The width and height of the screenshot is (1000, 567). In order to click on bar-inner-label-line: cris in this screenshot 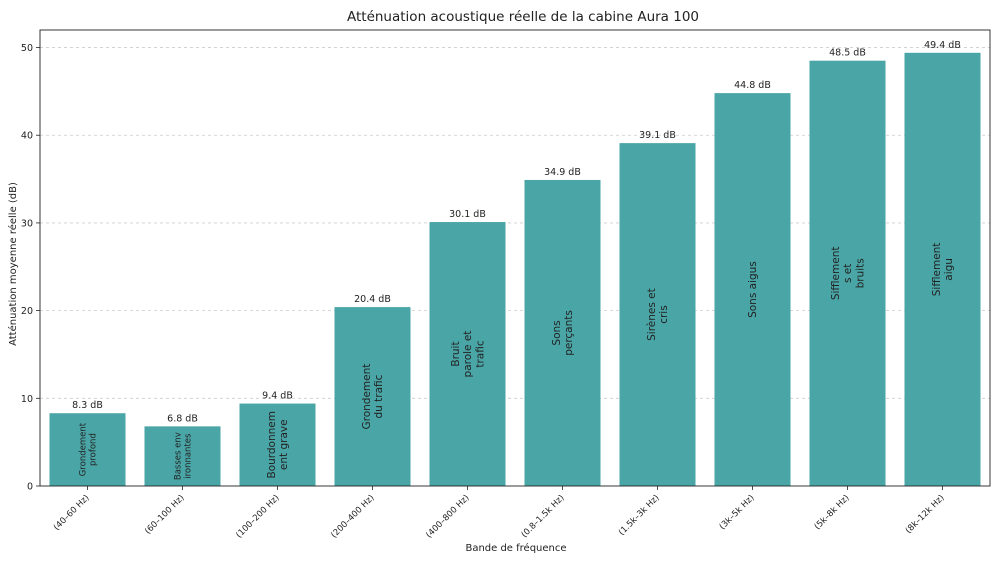, I will do `click(664, 314)`.